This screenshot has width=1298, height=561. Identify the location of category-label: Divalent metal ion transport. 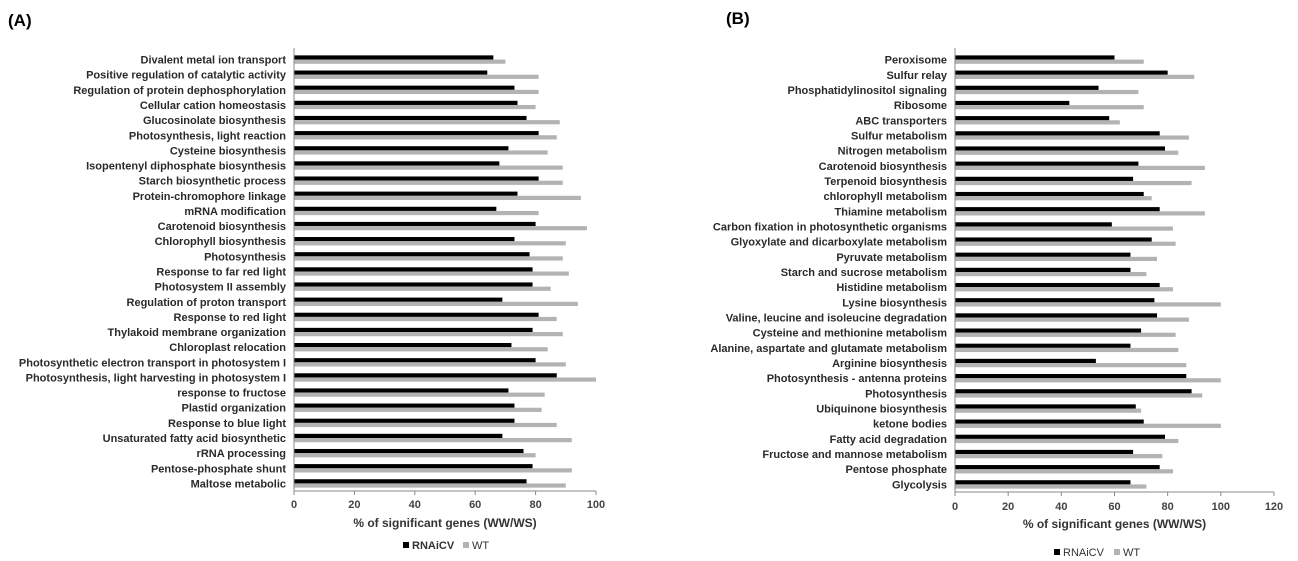
(214, 61).